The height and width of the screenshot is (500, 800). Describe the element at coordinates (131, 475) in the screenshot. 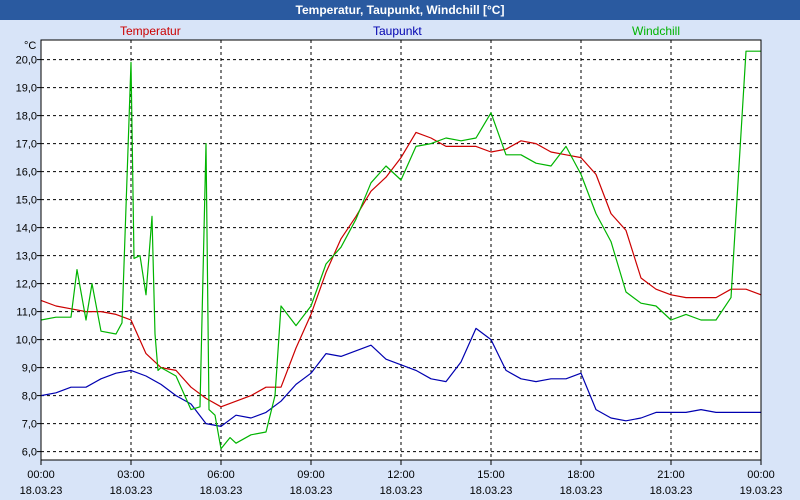

I see `x-tick-time: 03:00` at that location.